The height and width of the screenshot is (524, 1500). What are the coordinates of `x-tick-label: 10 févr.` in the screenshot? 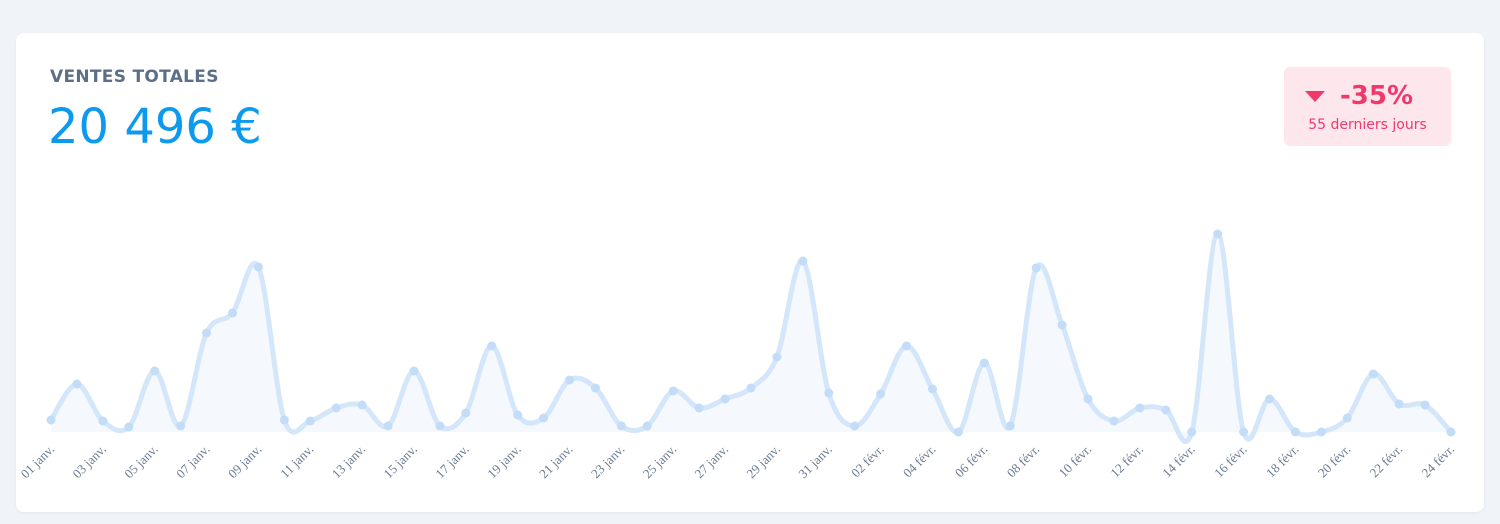 It's located at (1074, 461).